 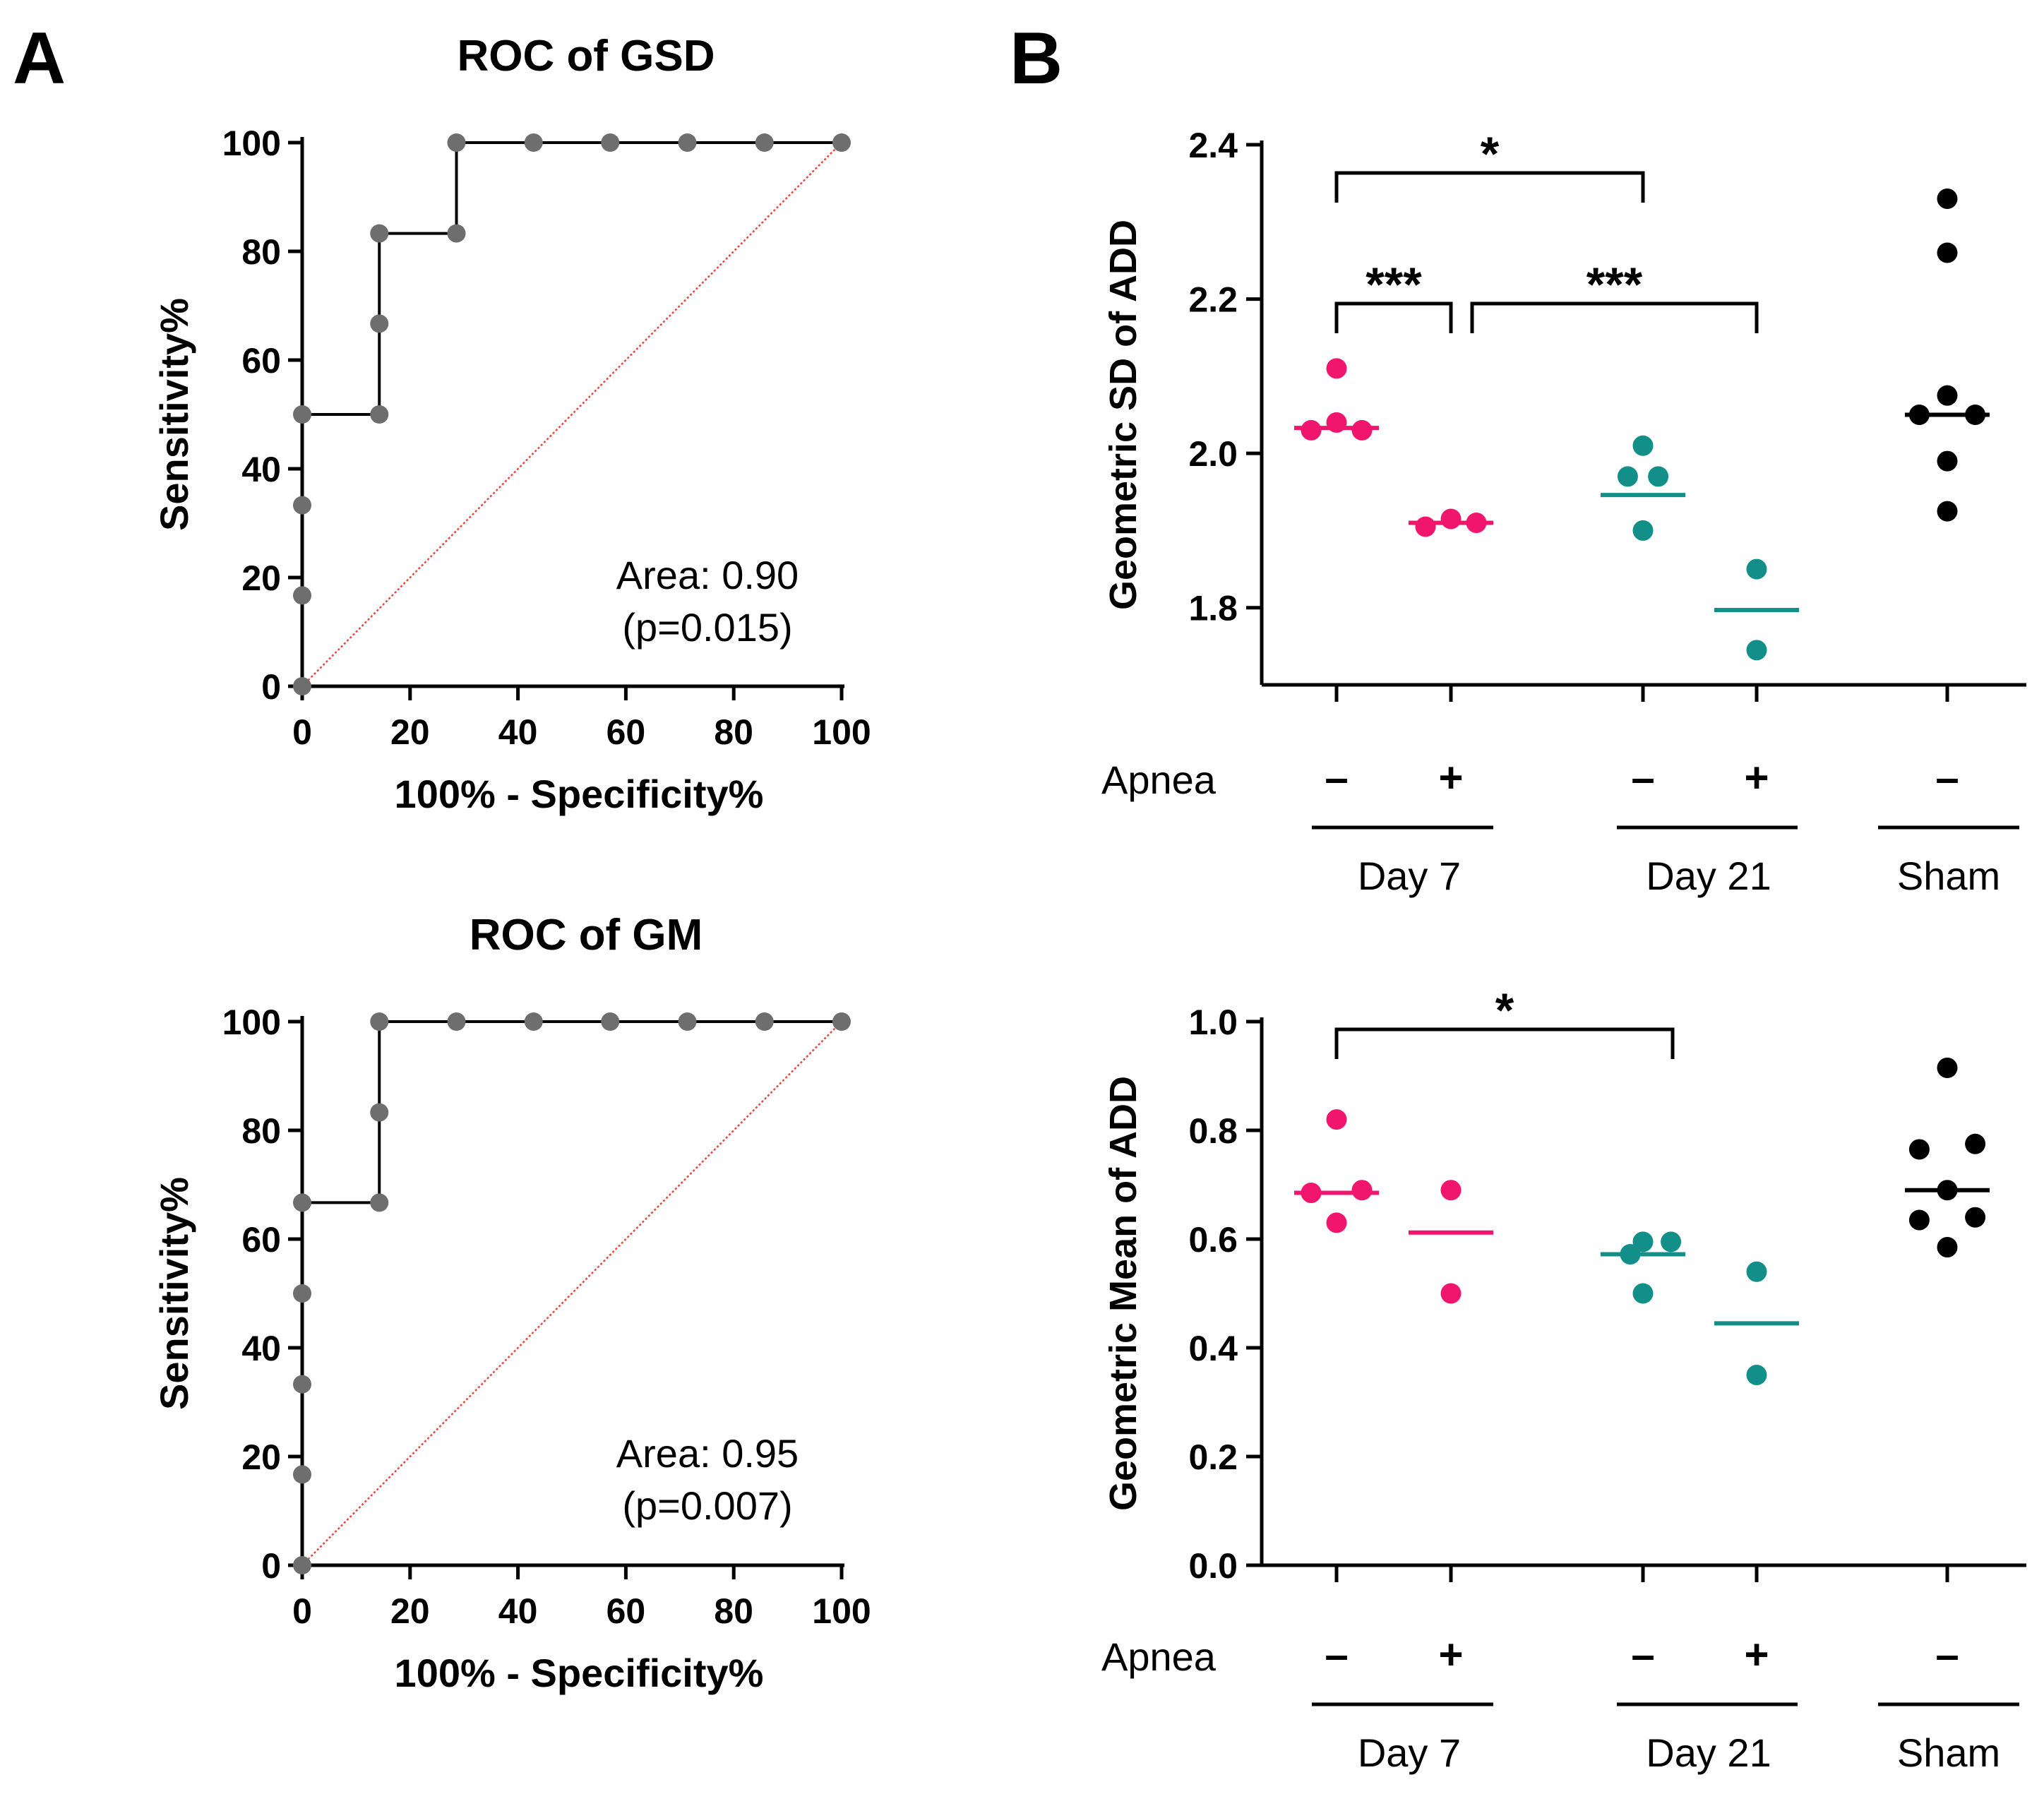 What do you see at coordinates (586, 56) in the screenshot?
I see `chart-title: ROC of GSD` at bounding box center [586, 56].